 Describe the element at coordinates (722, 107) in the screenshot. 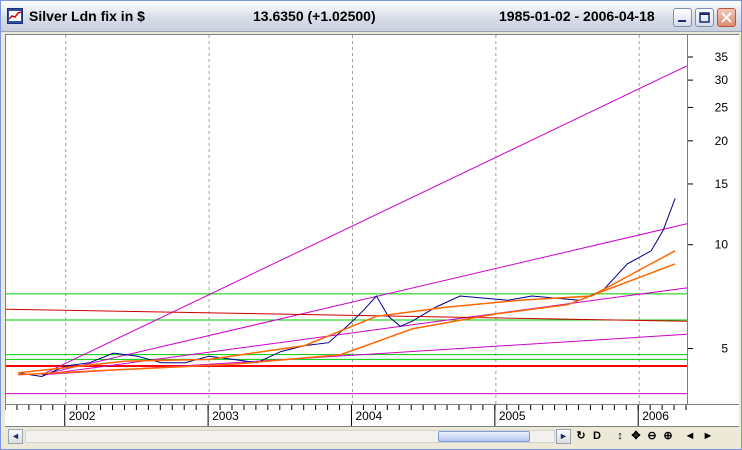

I see `price-tick-label: 25` at that location.